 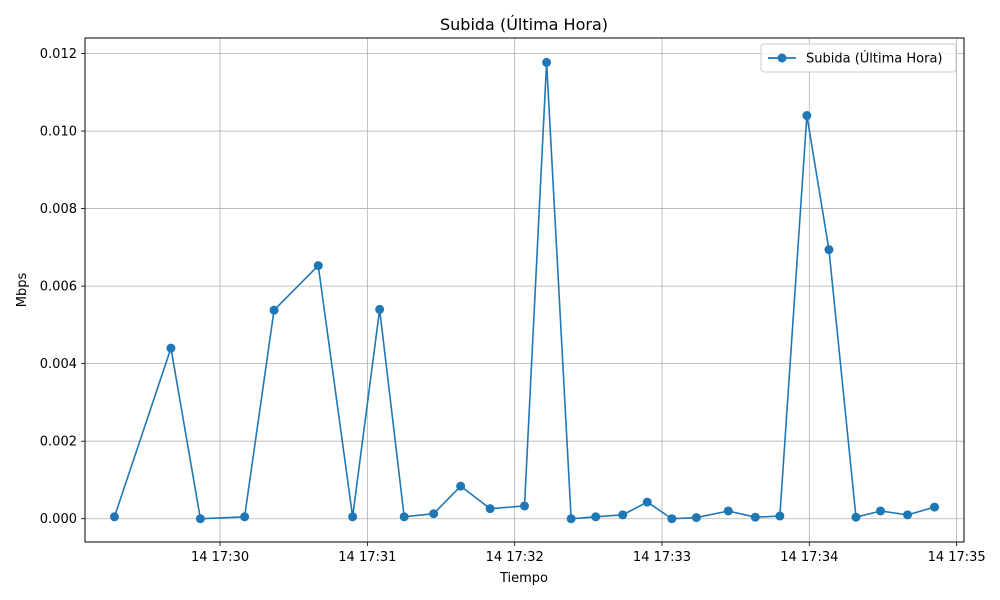 What do you see at coordinates (367, 557) in the screenshot?
I see `x-tick-label: 14 17:31` at bounding box center [367, 557].